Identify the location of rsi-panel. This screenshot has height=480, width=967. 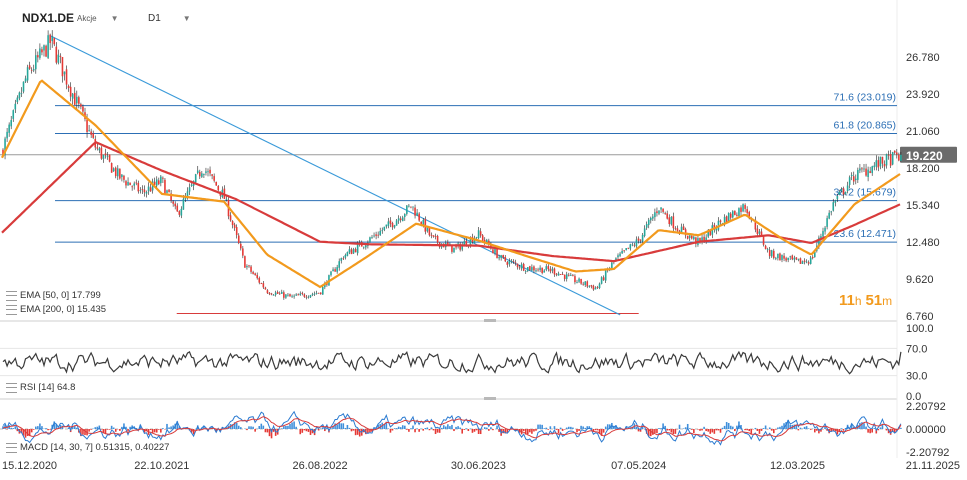
(451, 362).